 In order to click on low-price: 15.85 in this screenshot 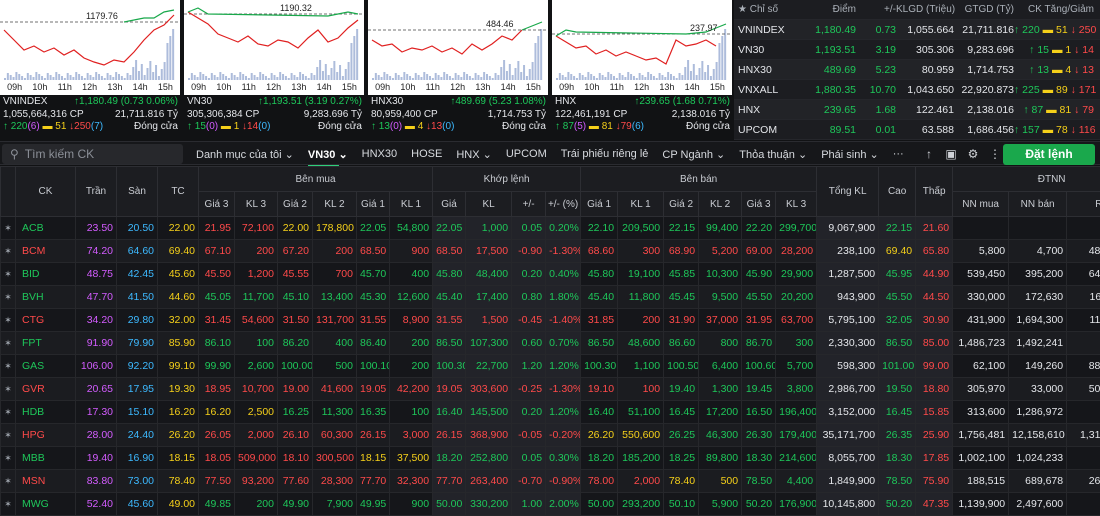, I will do `click(934, 412)`.